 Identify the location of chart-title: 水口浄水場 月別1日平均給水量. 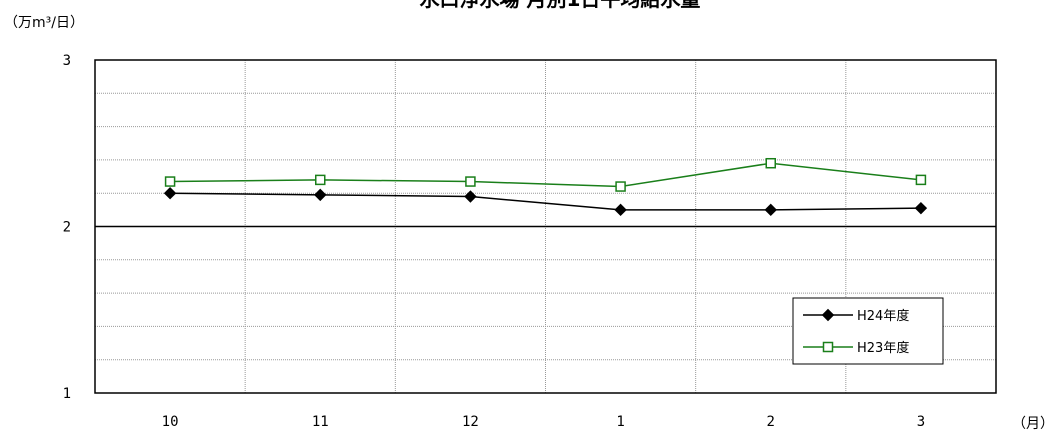
(560, 5).